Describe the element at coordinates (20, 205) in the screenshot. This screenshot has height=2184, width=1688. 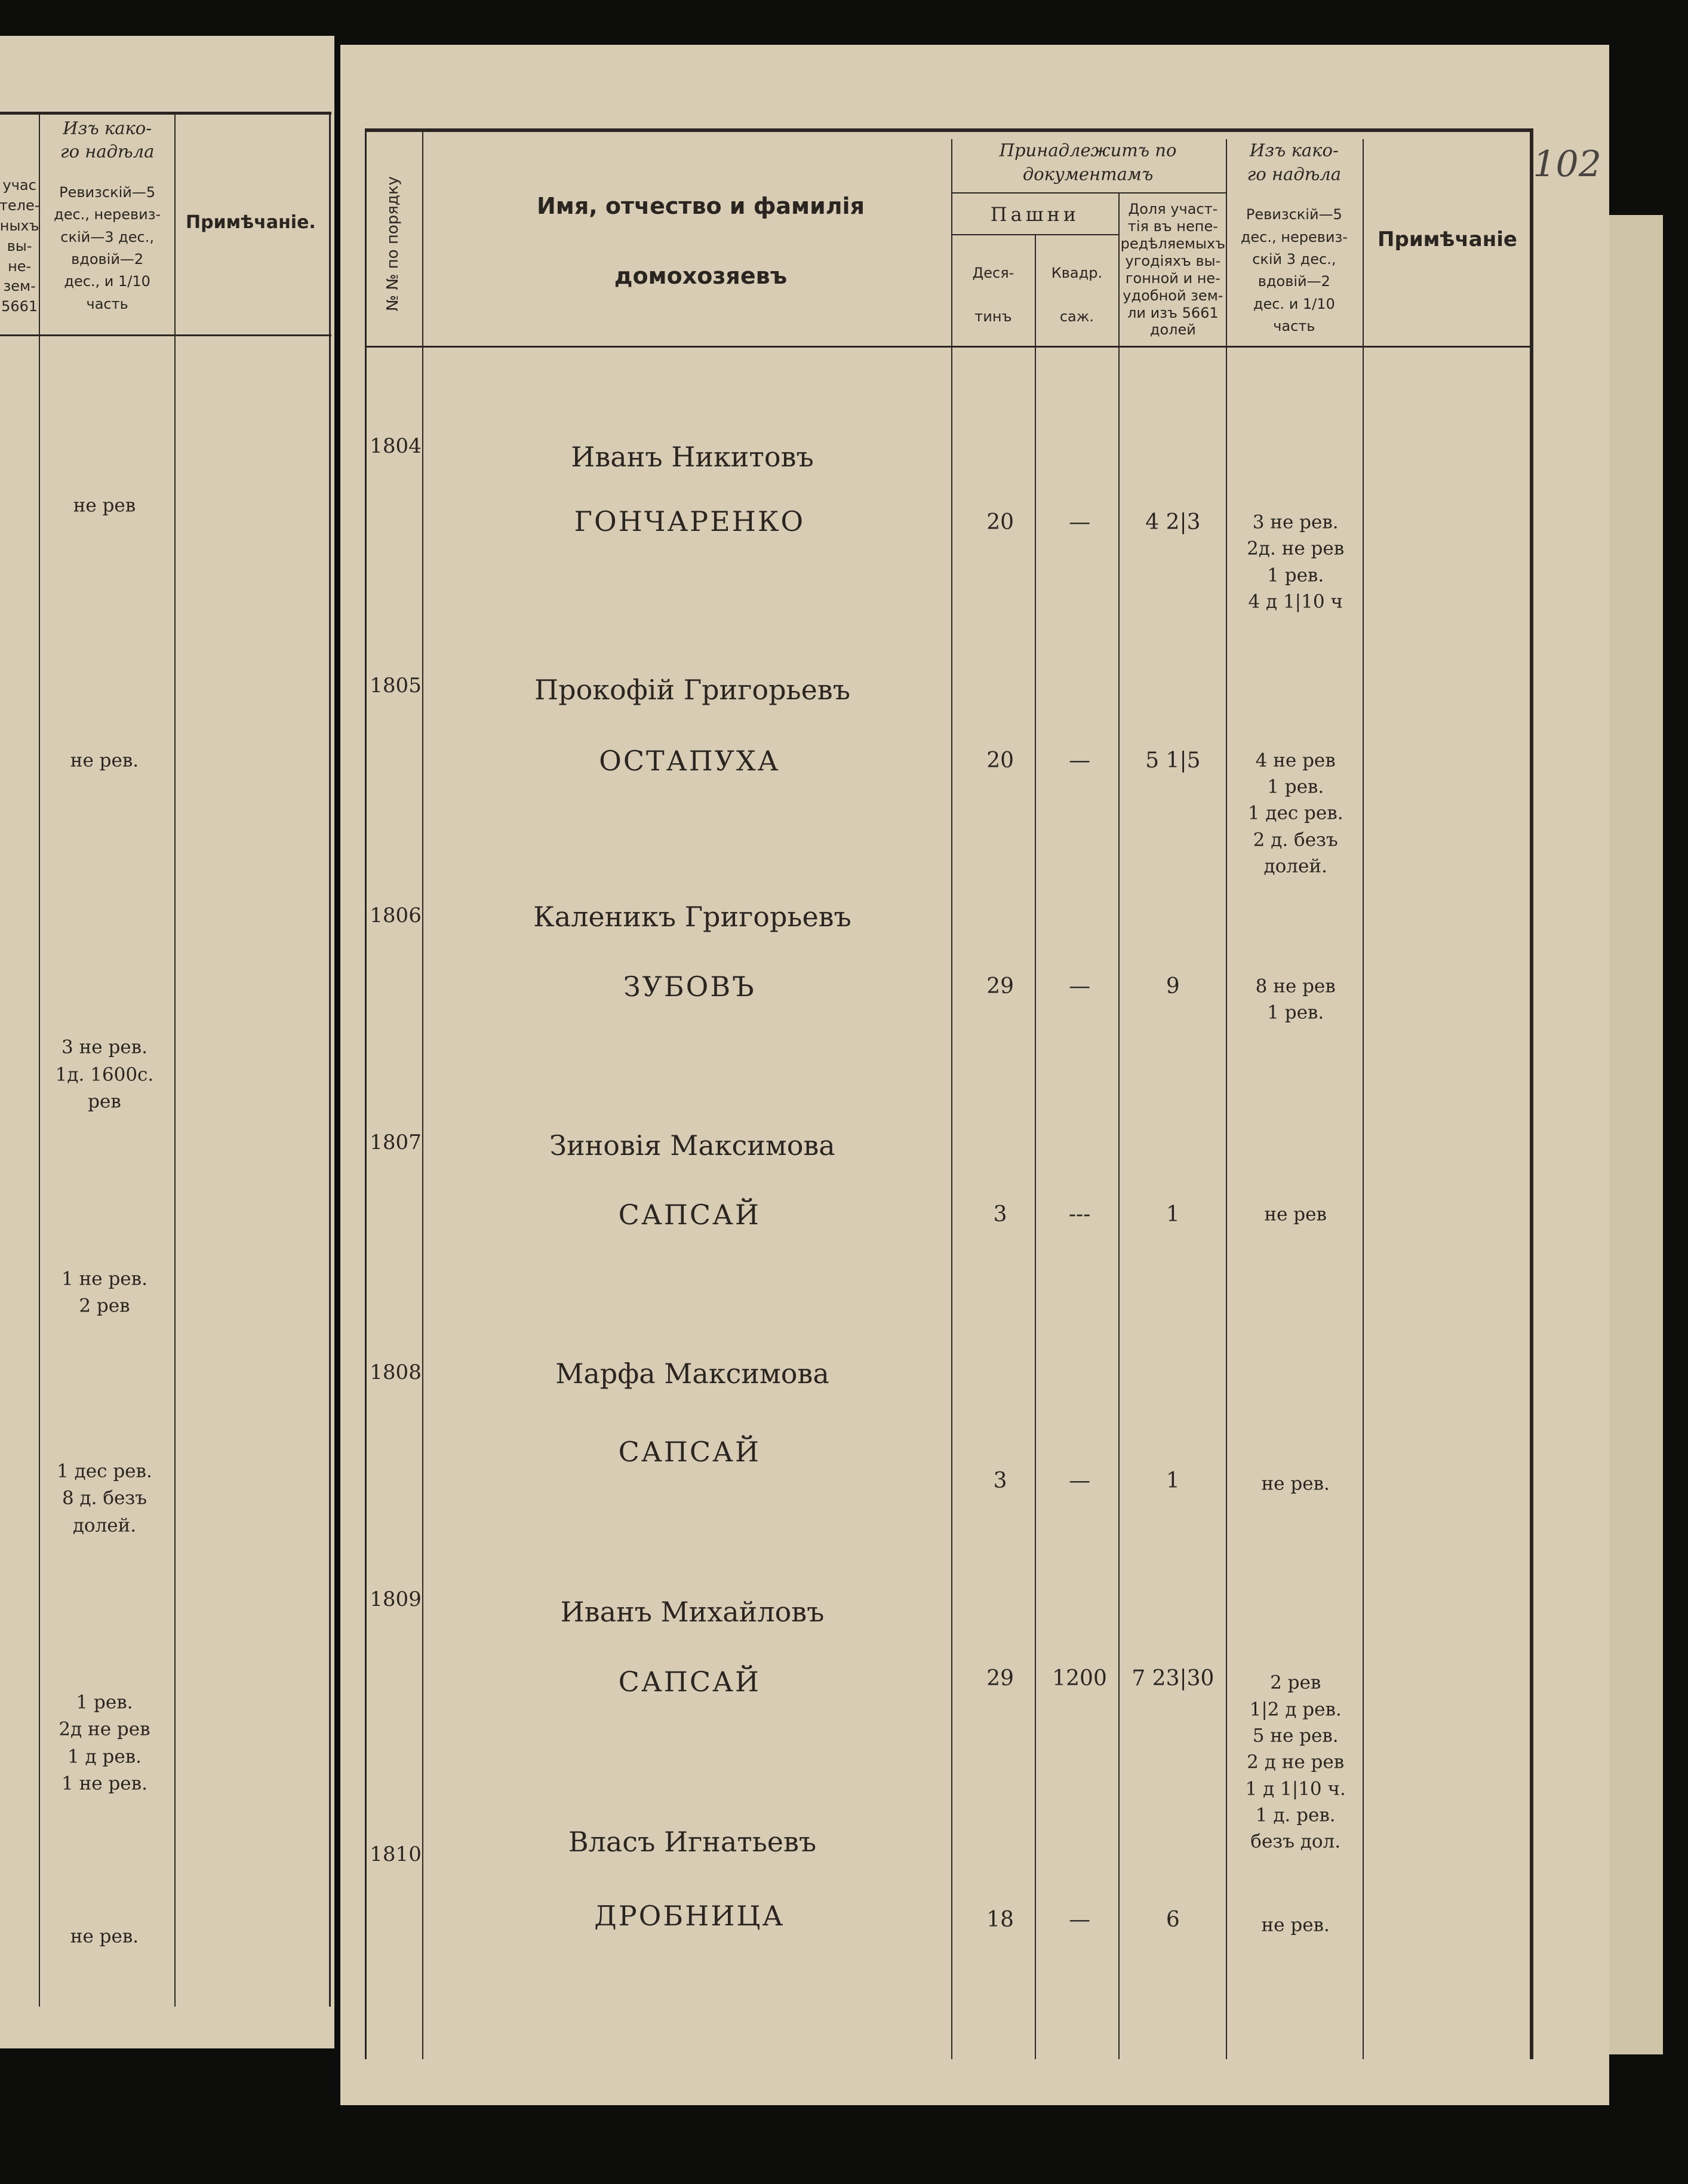
I see `header-fragment: теле-` at that location.